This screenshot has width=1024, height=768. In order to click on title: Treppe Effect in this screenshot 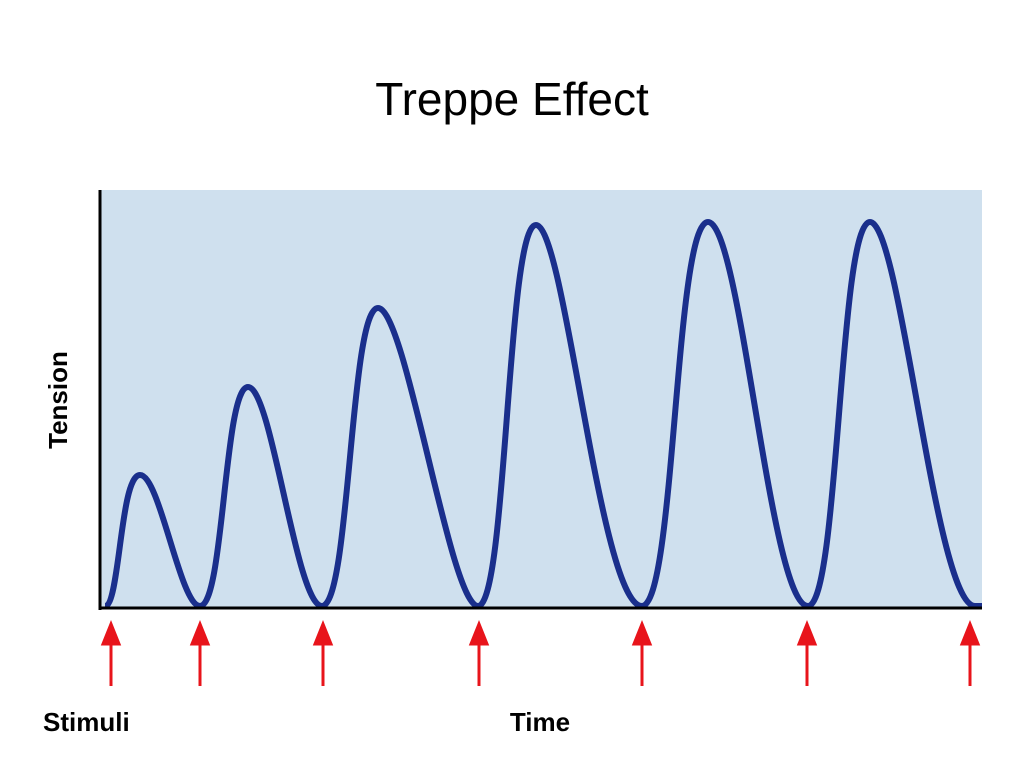, I will do `click(512, 99)`.